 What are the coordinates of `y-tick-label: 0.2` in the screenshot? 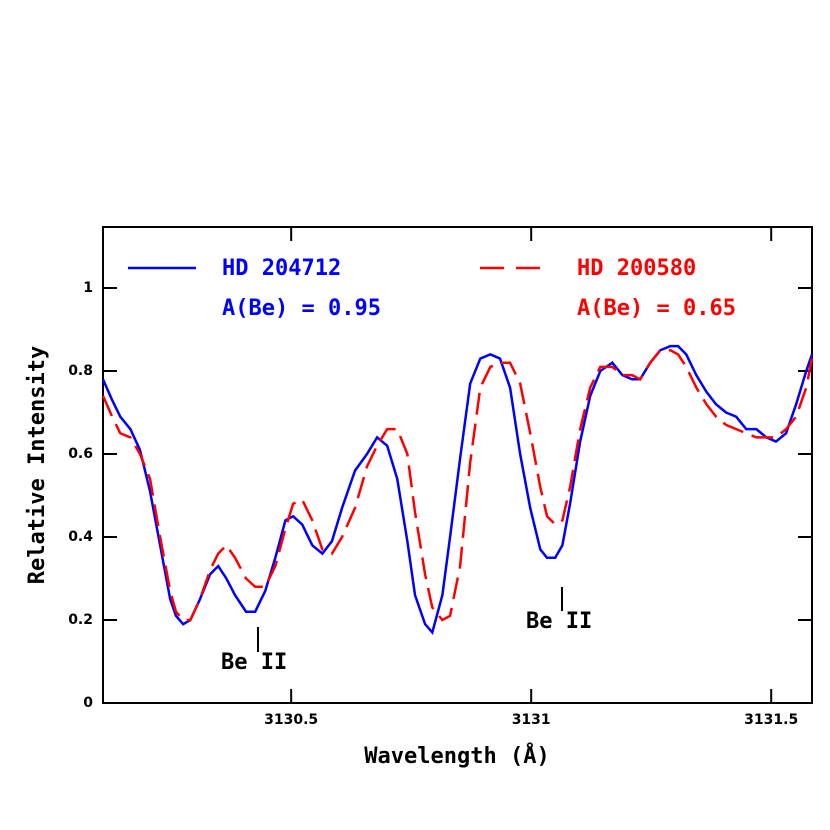 It's located at (80, 620).